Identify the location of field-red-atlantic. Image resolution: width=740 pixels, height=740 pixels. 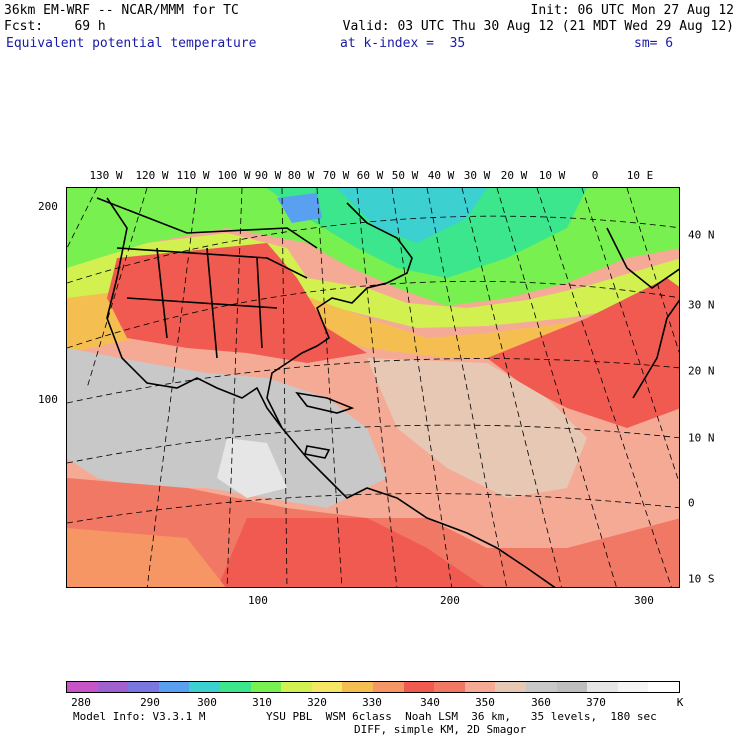
(583, 353).